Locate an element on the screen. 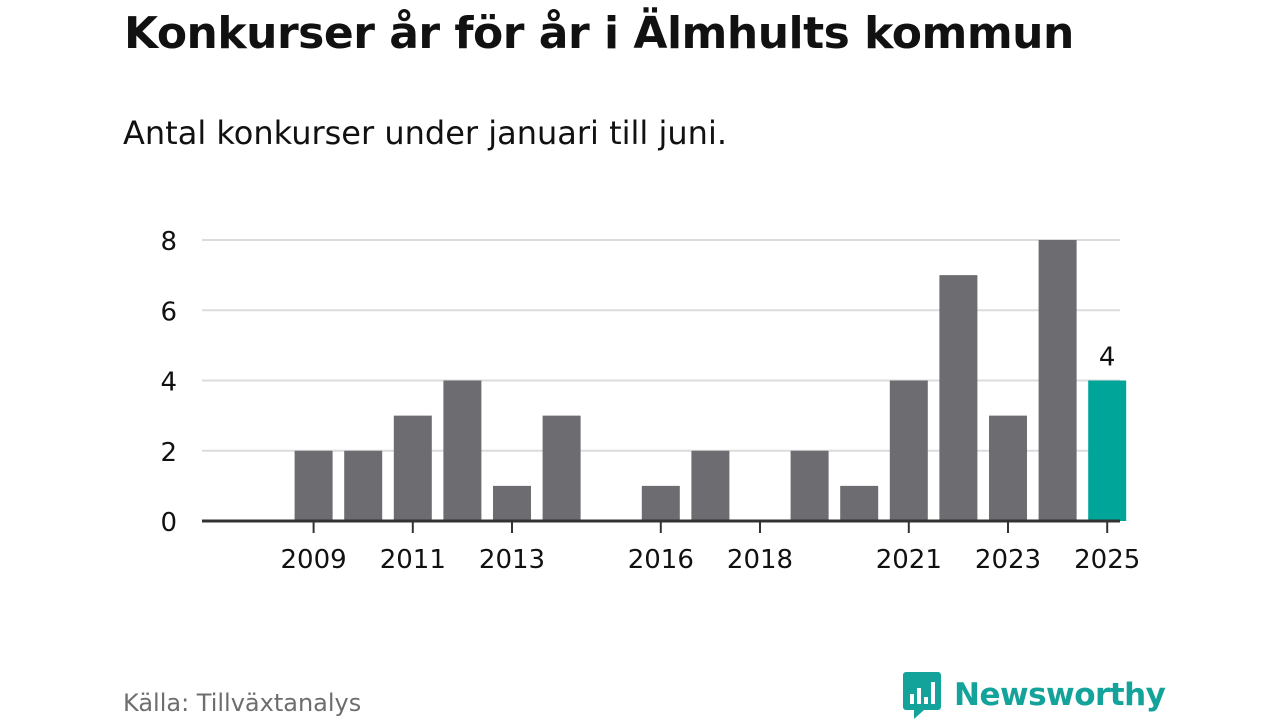  x-tick-label: 2013 is located at coordinates (512, 560).